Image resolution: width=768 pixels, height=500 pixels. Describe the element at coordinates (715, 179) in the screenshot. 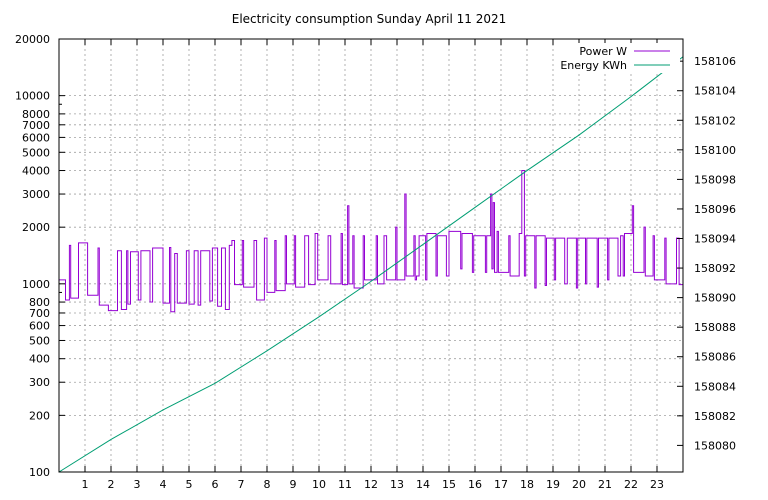

I see `y2-tick-label: 158098` at that location.